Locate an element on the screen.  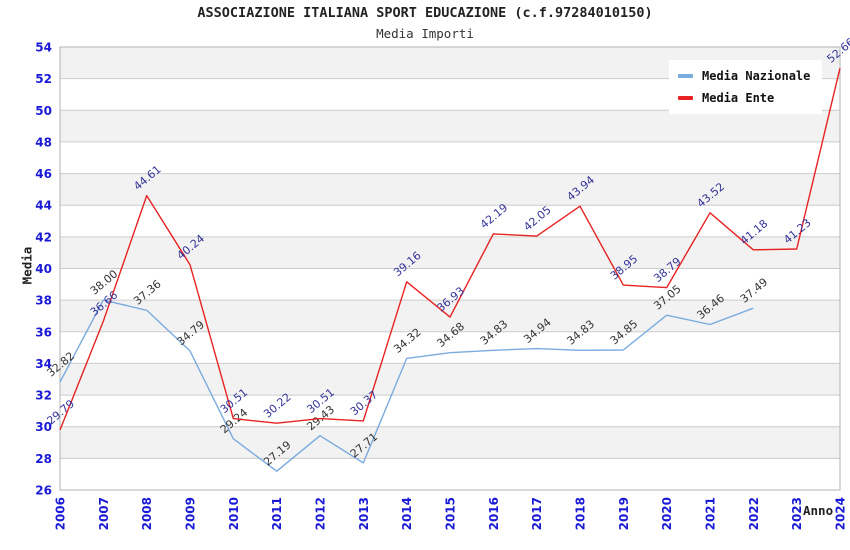
y-tick-label: 50 is located at coordinates (43, 111).